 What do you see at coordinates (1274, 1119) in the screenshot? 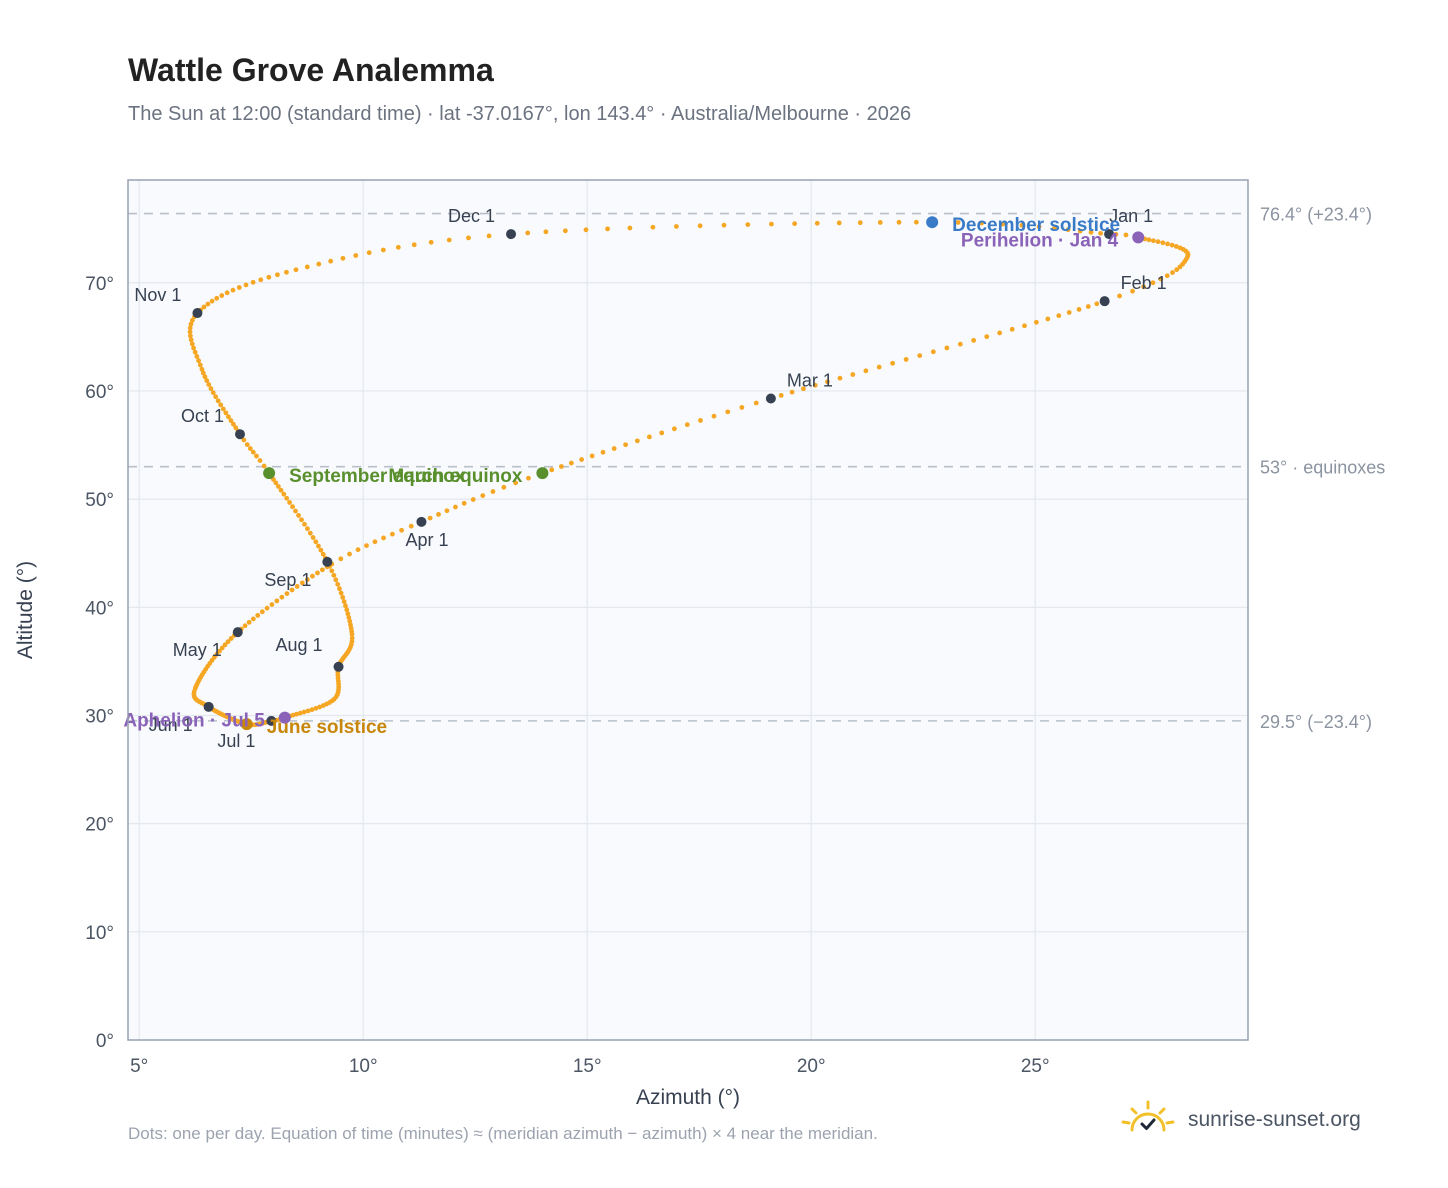
I see `brand-link: sunrise-sunset.org` at bounding box center [1274, 1119].